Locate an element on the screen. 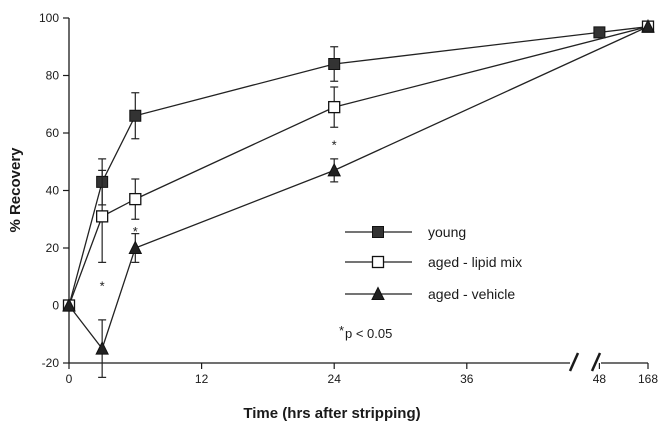  legend: young aged - lipid mix aged - vehicle is located at coordinates (433, 263).